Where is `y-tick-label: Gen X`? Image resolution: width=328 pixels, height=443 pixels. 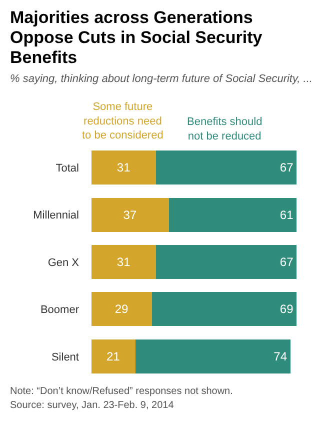
y-tick-label: Gen X is located at coordinates (64, 262).